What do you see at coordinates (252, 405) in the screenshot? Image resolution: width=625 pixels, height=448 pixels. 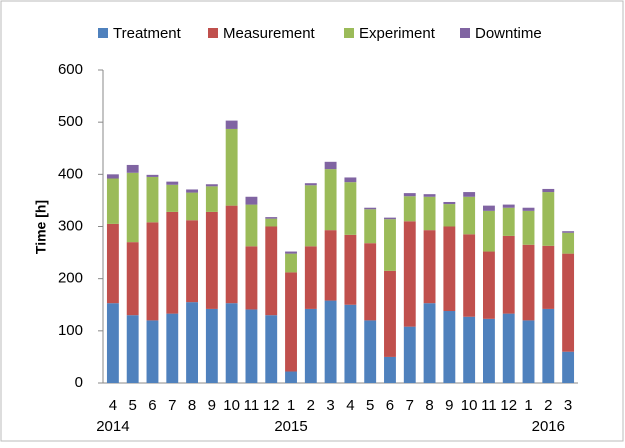 I see `x-tick-label: 11` at bounding box center [252, 405].